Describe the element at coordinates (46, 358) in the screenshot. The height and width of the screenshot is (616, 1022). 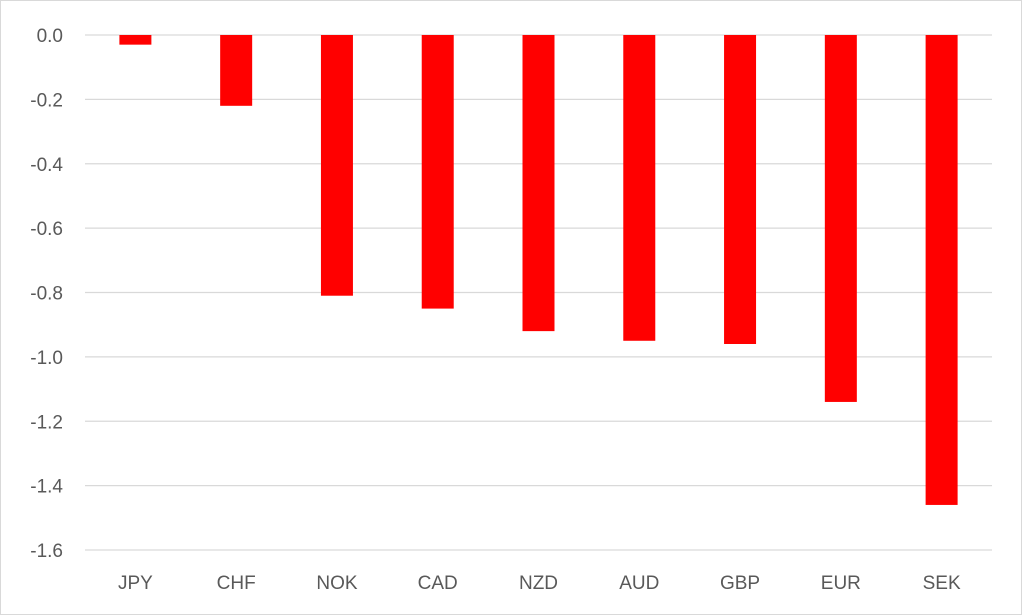
I see `y-tick-label: -1.0` at that location.